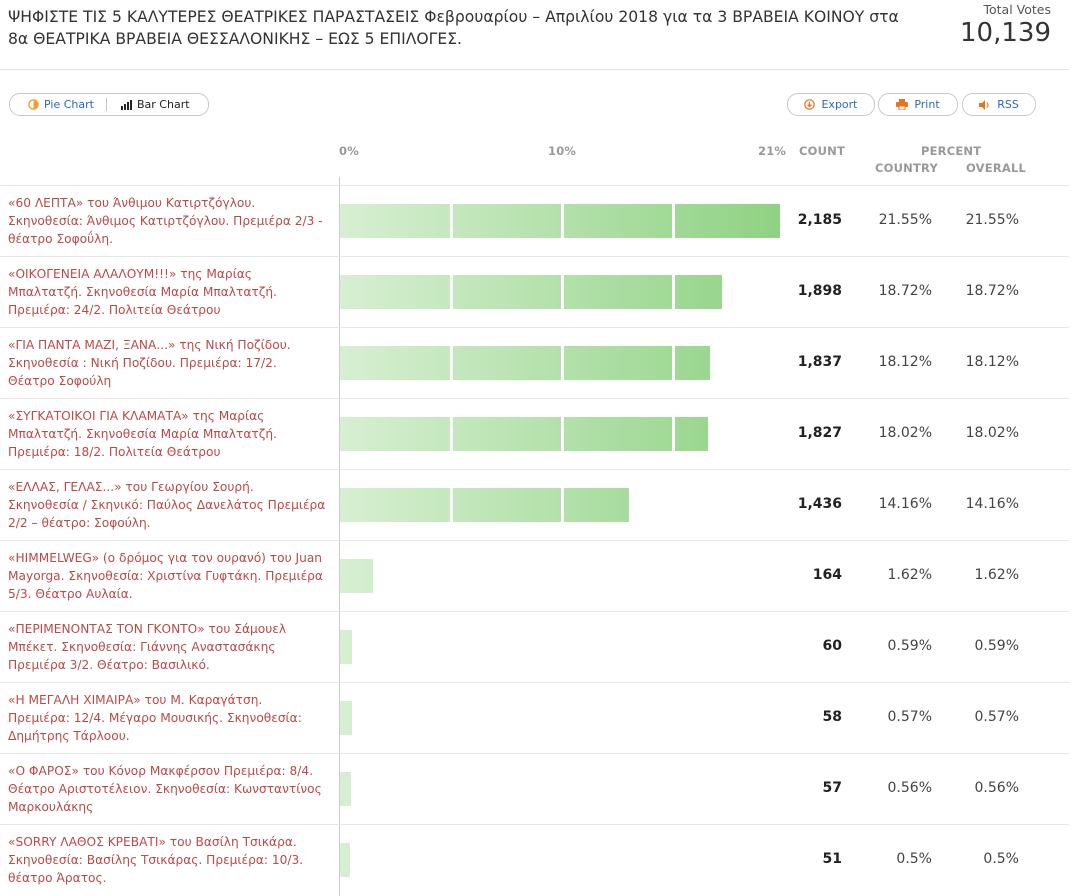  Describe the element at coordinates (992, 504) in the screenshot. I see `percent-overall: 14.16%` at that location.